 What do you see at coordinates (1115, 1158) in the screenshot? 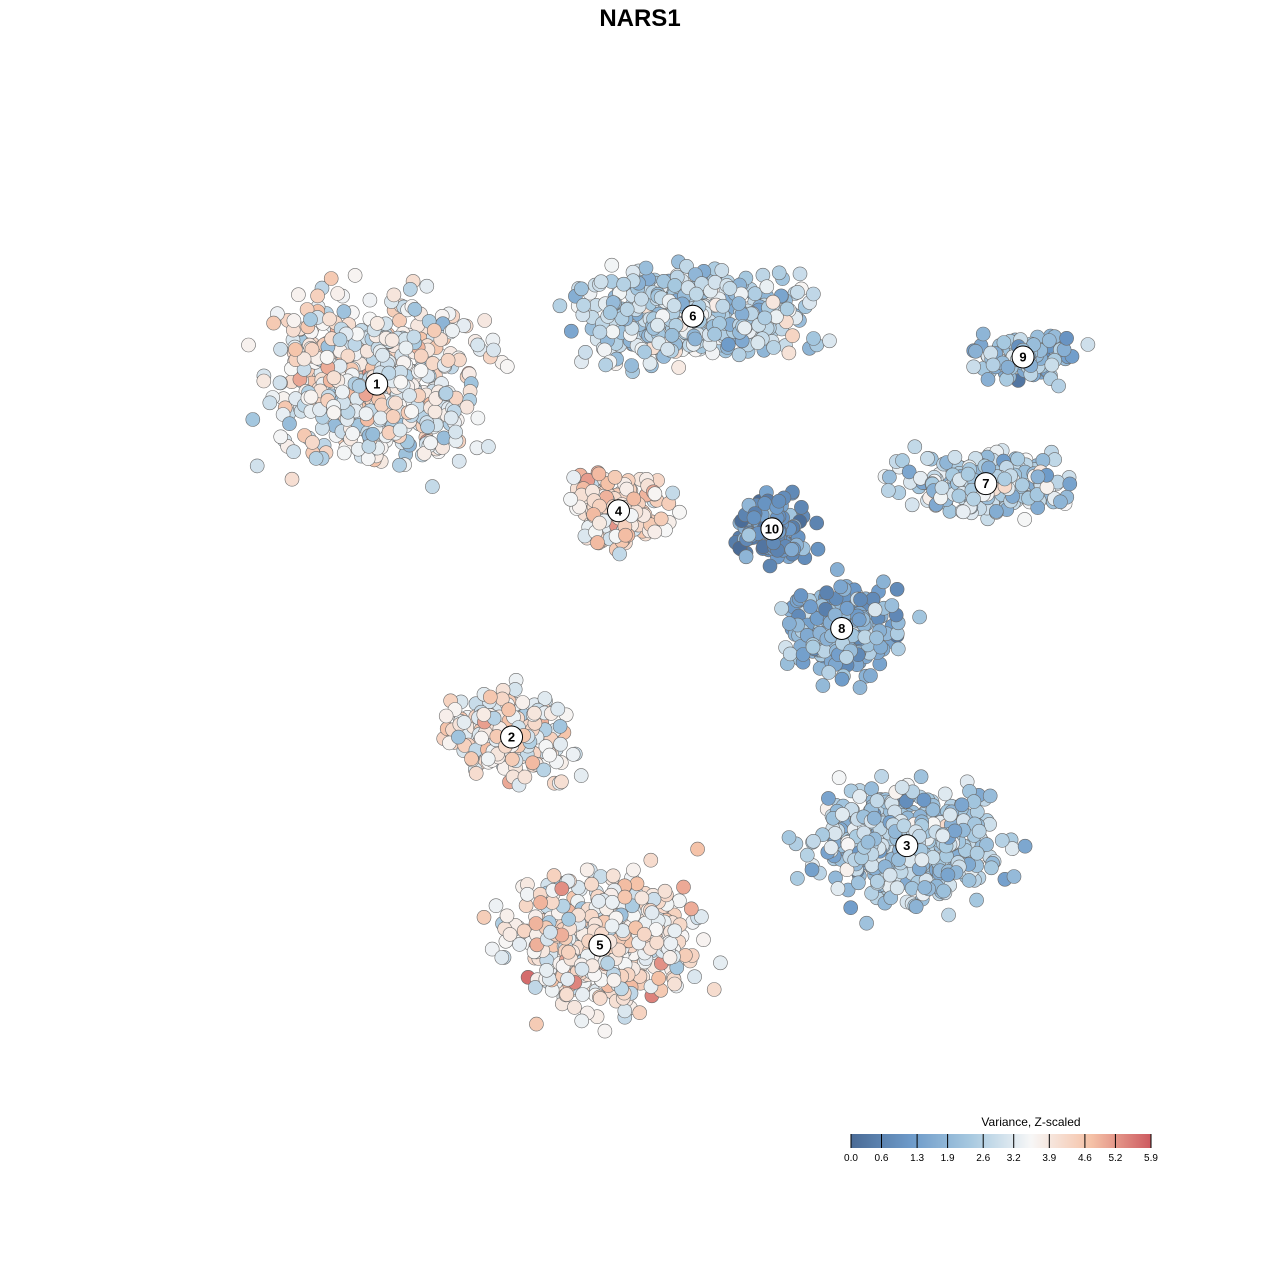
I see `legend-tick-label: 5.2` at bounding box center [1115, 1158].